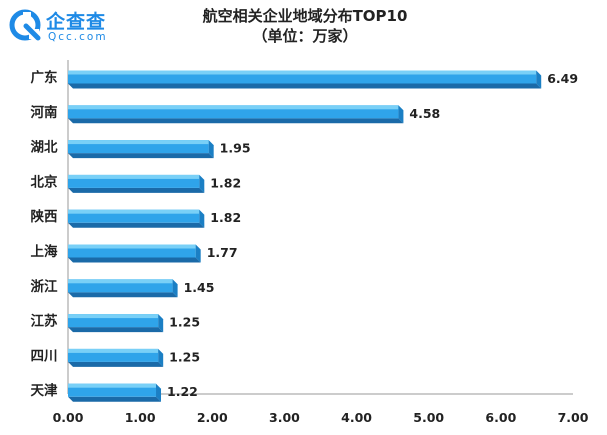  What do you see at coordinates (199, 287) in the screenshot?
I see `value-label: 1.45` at bounding box center [199, 287].